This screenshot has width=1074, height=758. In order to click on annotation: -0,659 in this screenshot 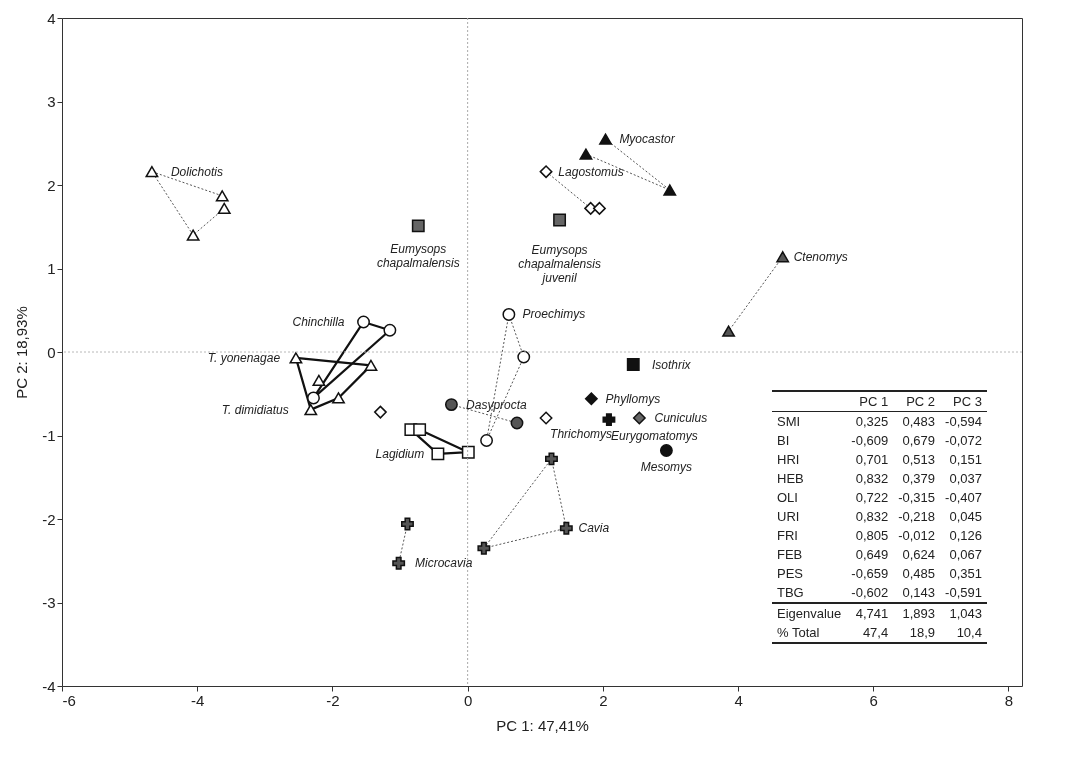, I will do `click(870, 574)`.